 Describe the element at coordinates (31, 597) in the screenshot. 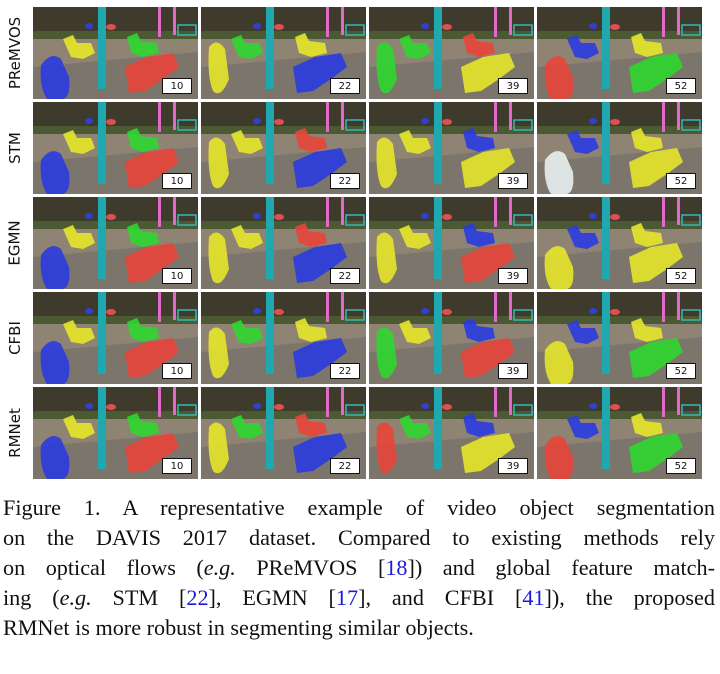

I see `caption-text: ing (` at that location.